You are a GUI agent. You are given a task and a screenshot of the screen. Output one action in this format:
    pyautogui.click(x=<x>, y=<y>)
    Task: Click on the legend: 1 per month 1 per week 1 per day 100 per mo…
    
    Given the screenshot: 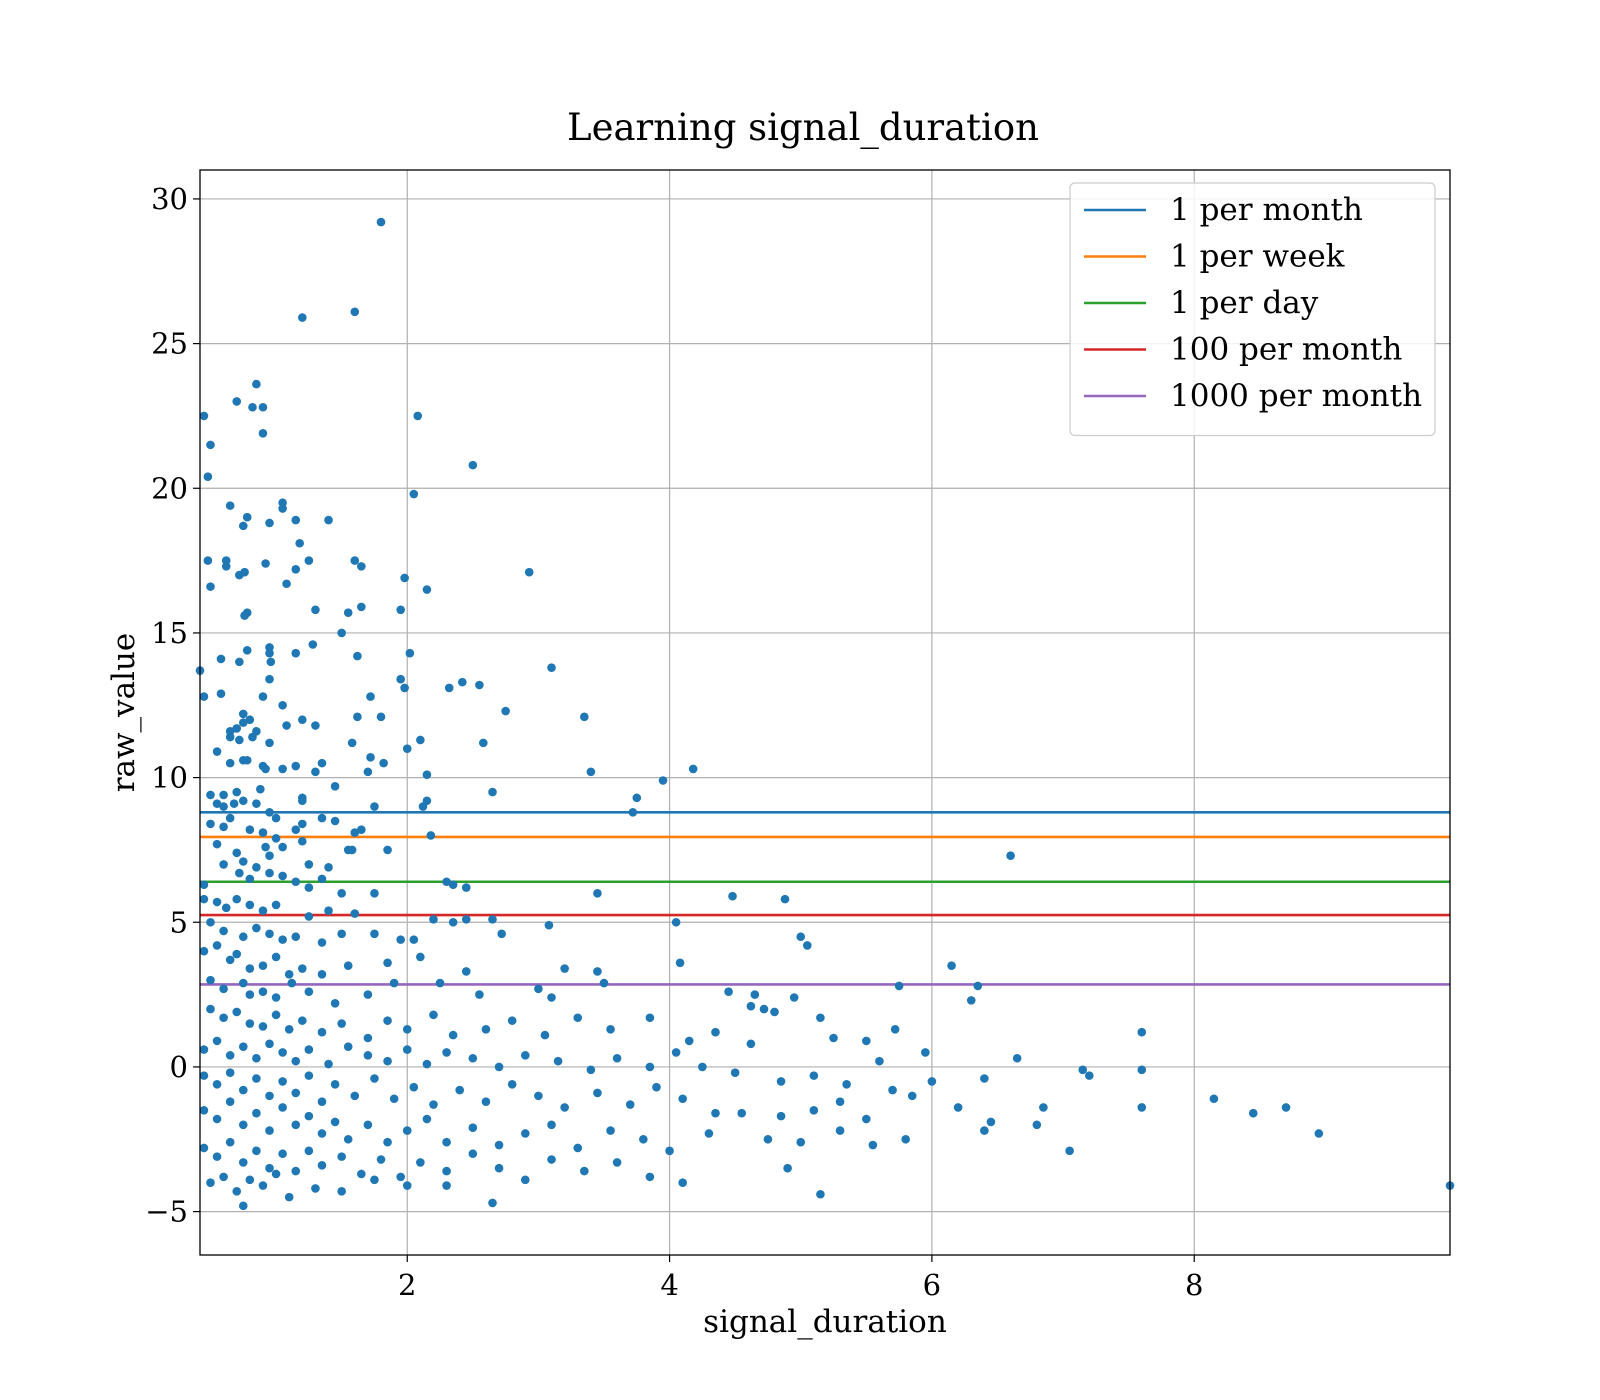 What is the action you would take?
    pyautogui.click(x=1252, y=309)
    